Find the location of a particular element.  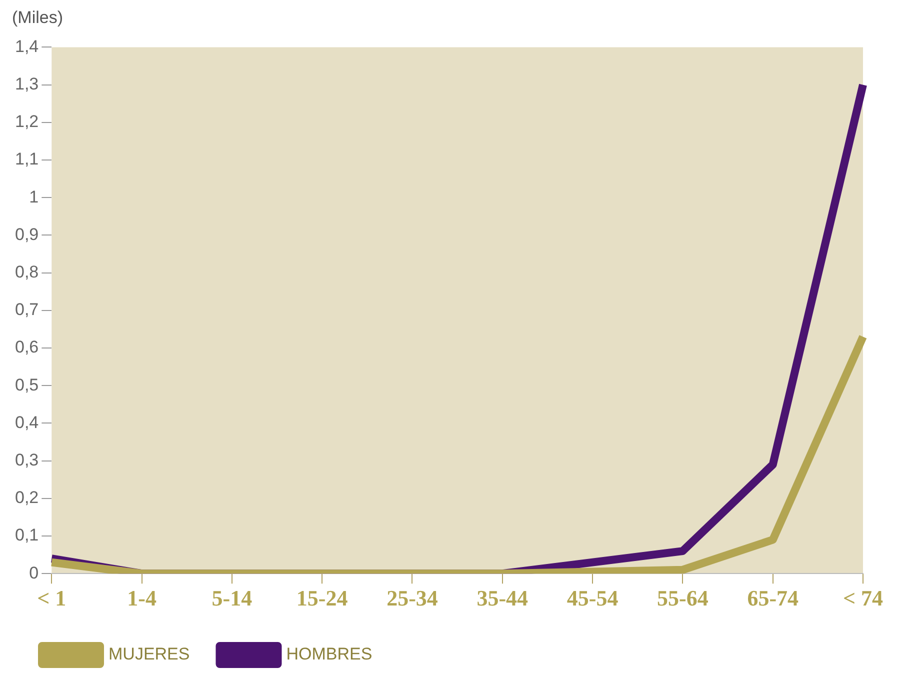

y-tick-label: 0,3 is located at coordinates (26, 460).